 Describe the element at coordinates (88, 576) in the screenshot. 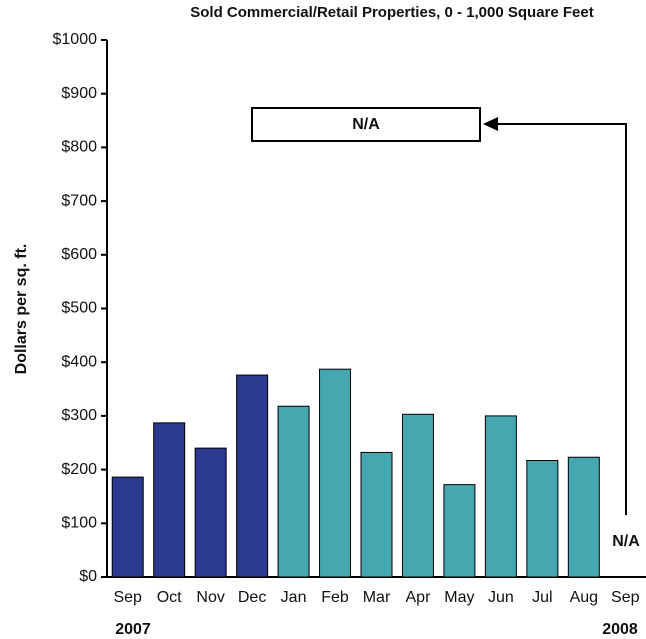

I see `y-tick-label: $0` at that location.